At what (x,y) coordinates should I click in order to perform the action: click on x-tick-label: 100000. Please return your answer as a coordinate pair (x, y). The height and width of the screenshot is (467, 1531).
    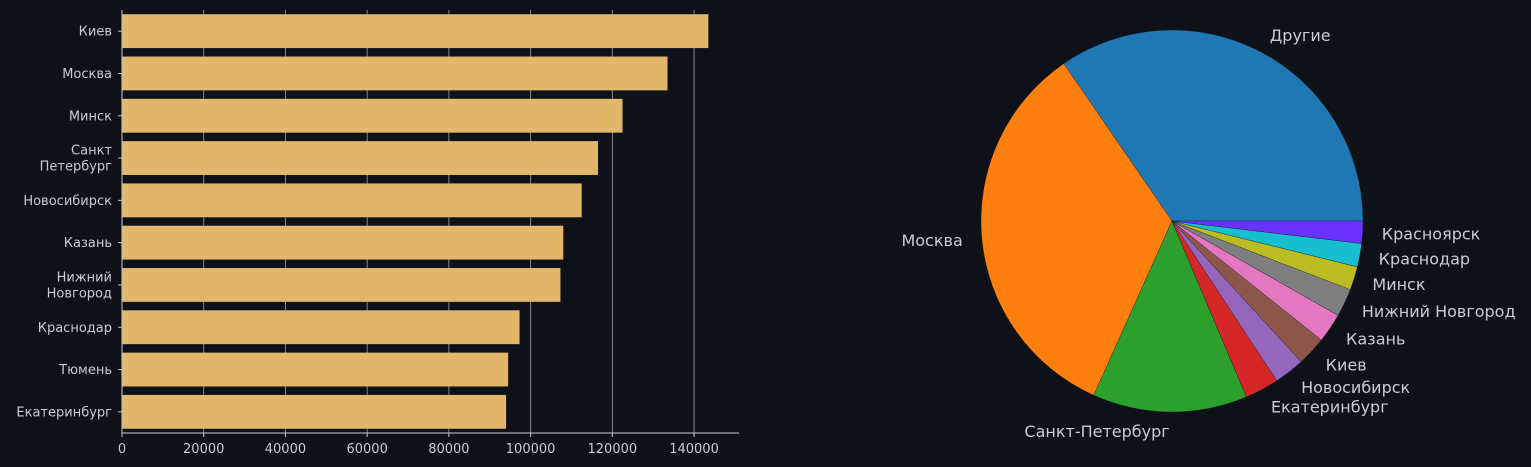
    Looking at the image, I should click on (531, 449).